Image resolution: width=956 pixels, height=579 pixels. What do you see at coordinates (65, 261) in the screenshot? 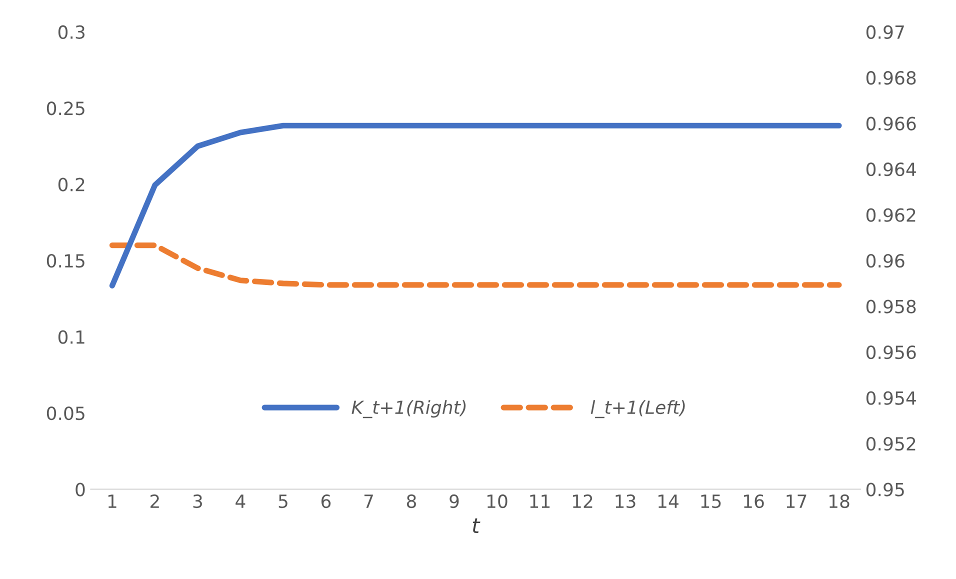
I see `y-tick-label: 0.15` at bounding box center [65, 261].